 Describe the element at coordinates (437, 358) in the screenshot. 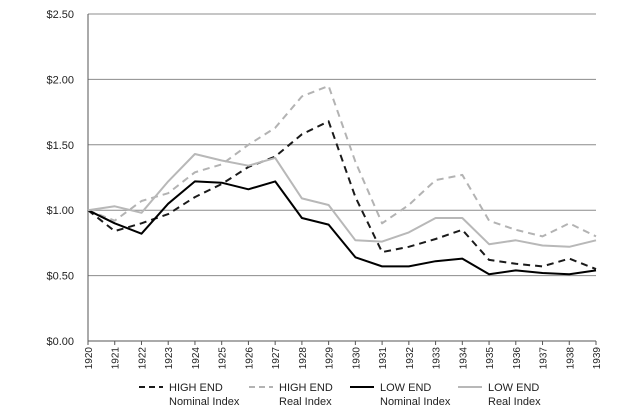

I see `x-tick-label: 1933` at that location.